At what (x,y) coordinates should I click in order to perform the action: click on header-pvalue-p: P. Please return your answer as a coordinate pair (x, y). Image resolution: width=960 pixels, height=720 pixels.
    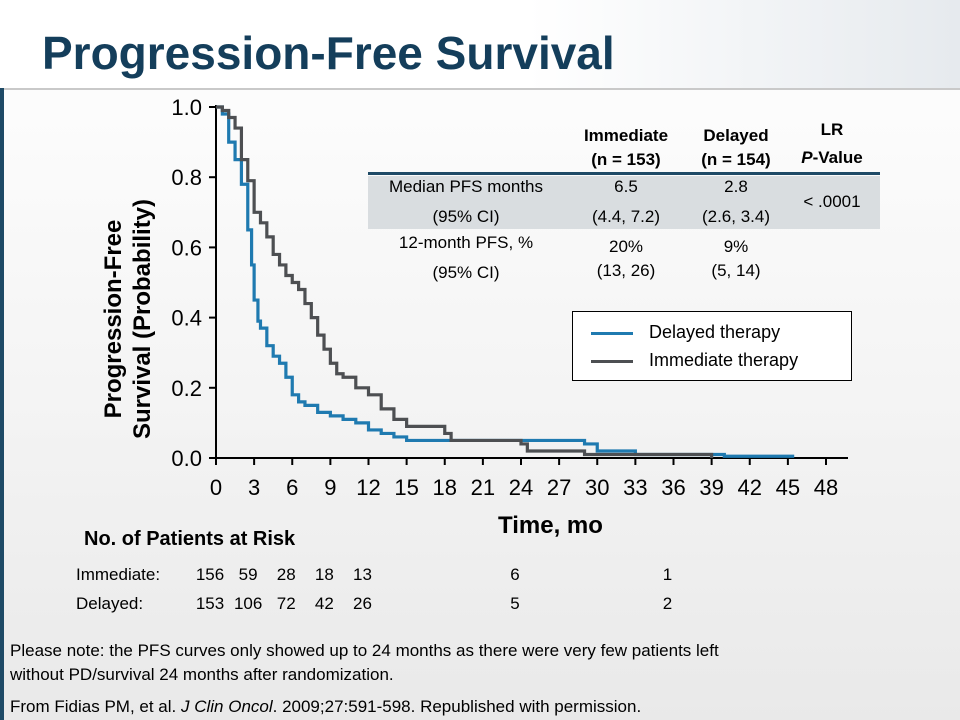
    Looking at the image, I should click on (807, 157).